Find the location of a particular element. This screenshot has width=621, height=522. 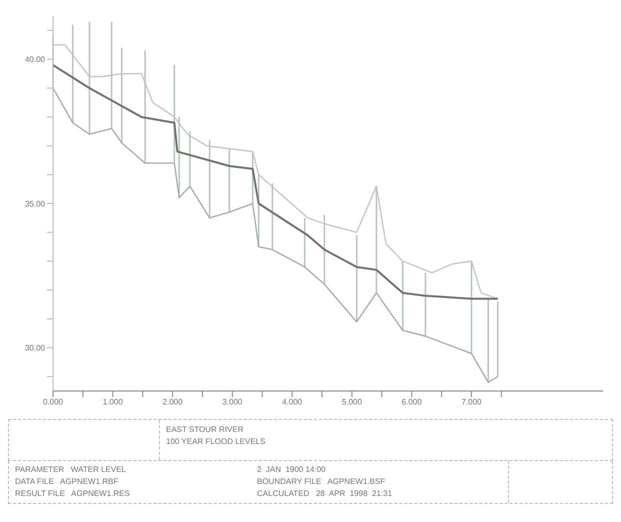

x-tick-label: 2.000 is located at coordinates (173, 402).